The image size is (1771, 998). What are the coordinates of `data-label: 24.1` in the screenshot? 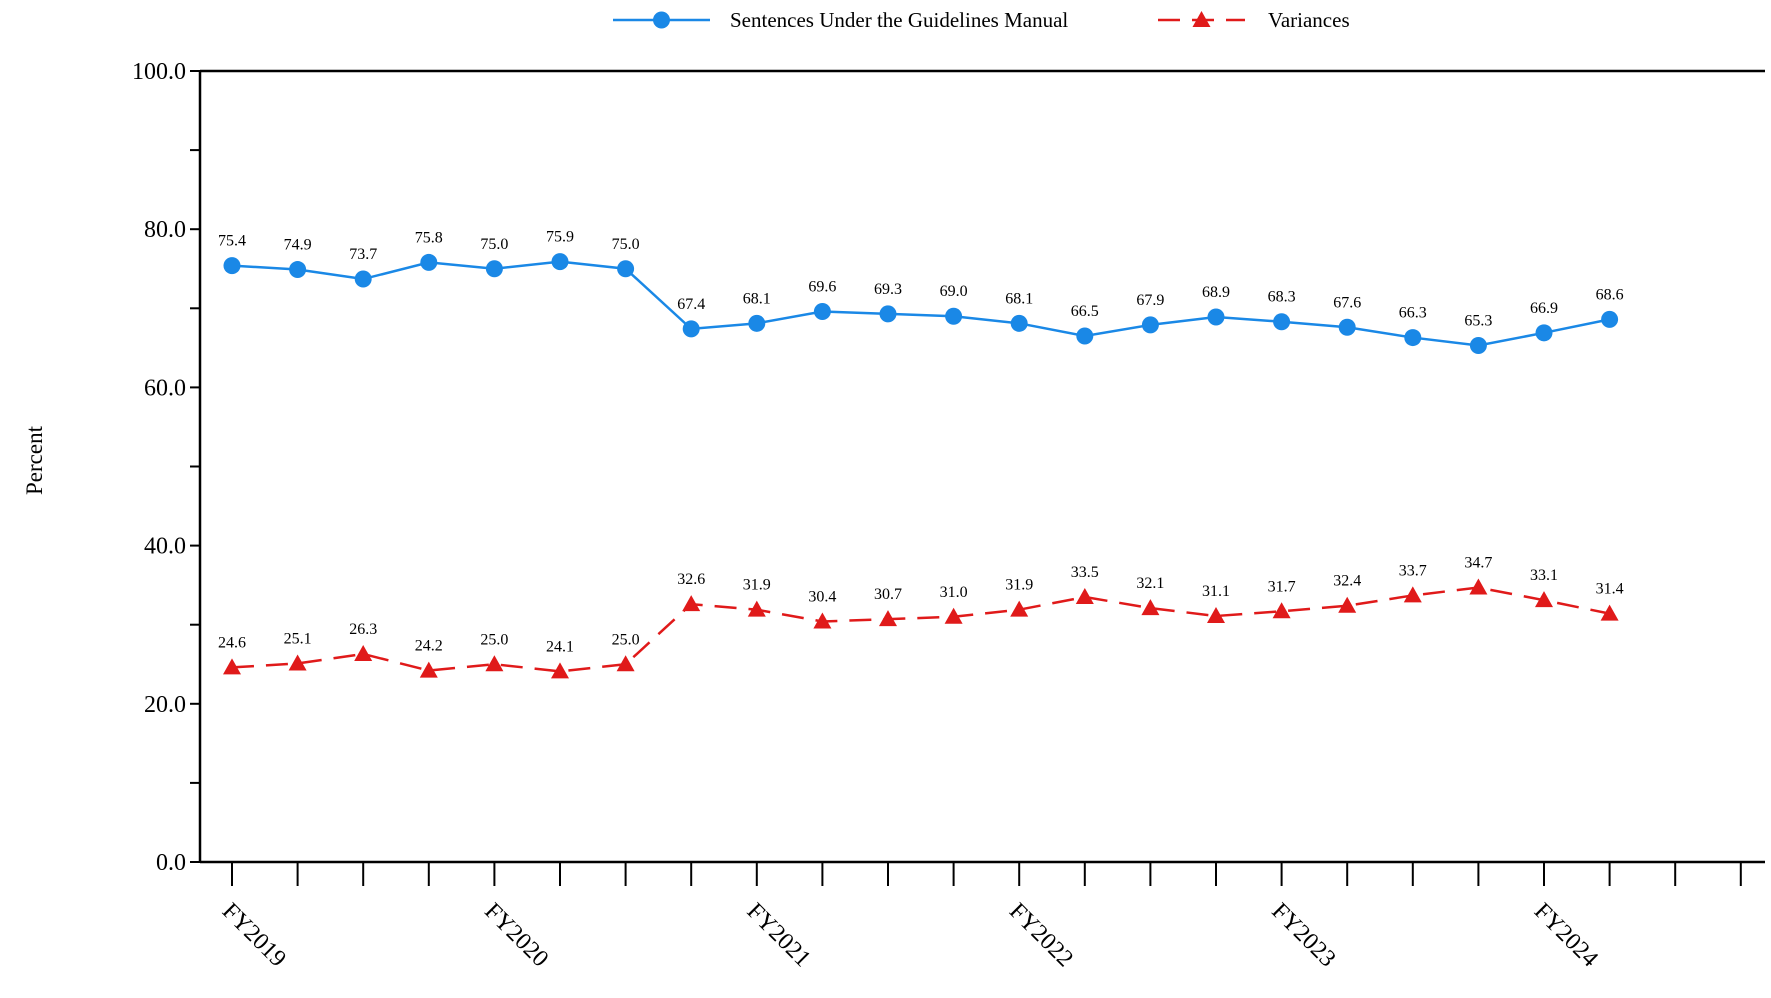 It's located at (560, 646).